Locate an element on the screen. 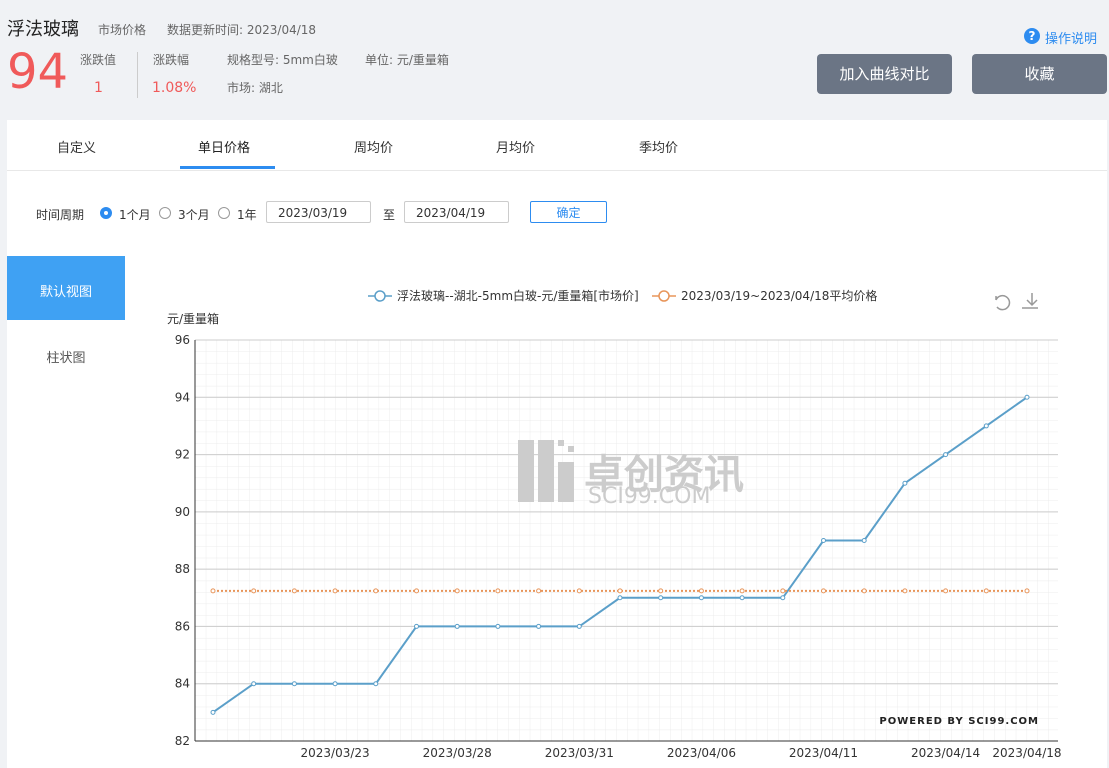  x-tick-label: 2023/04/14 is located at coordinates (945, 753).